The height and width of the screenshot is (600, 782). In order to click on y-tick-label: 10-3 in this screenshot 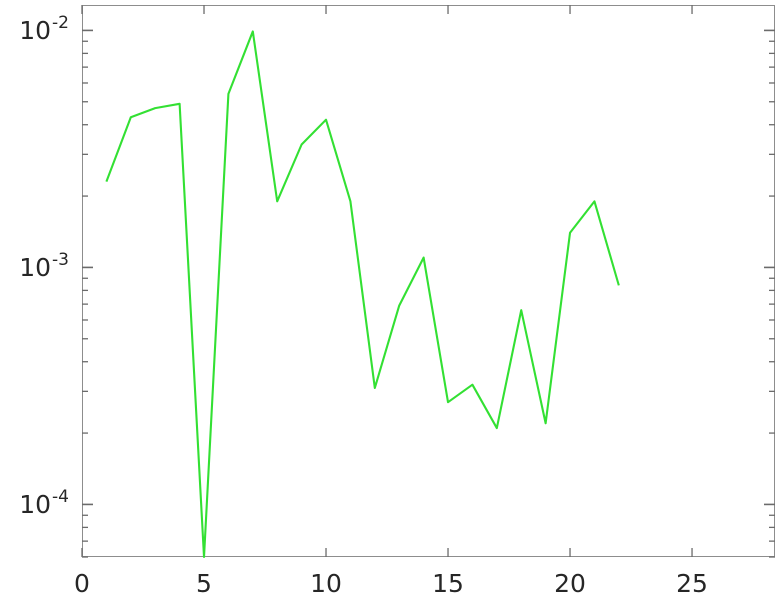, I will do `click(34, 267)`.